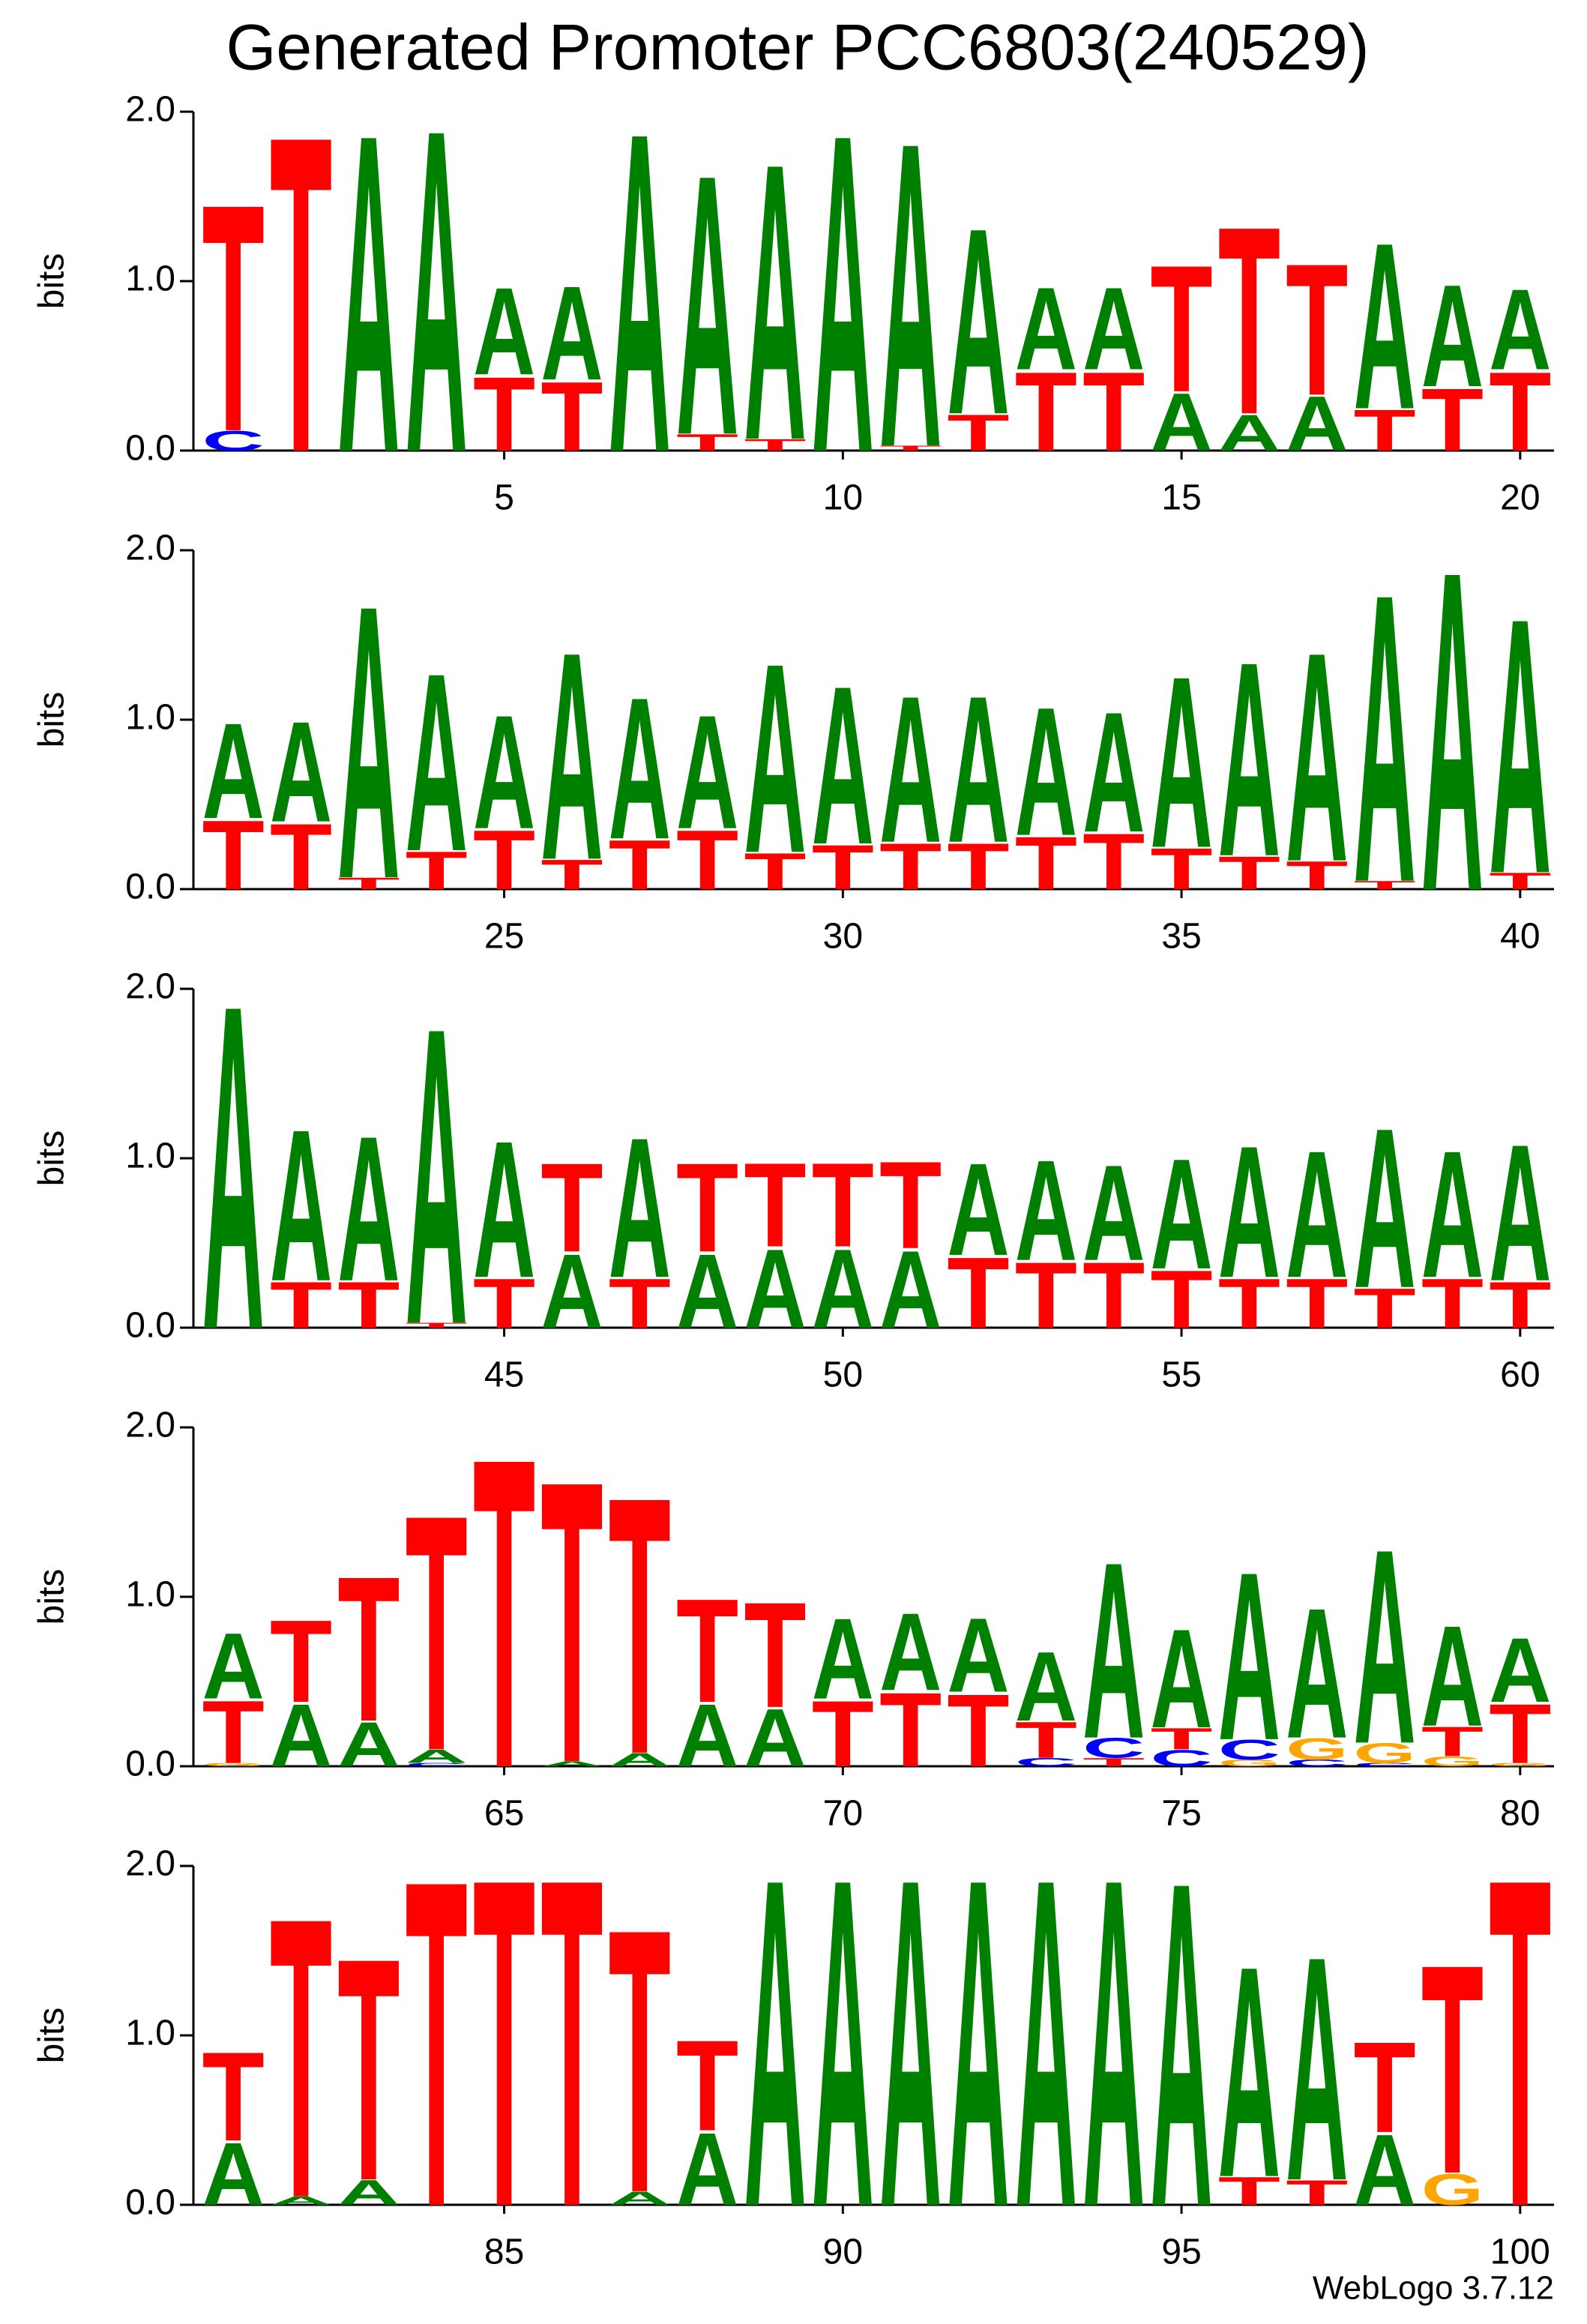  What do you see at coordinates (1520, 1814) in the screenshot?
I see `x-tick-label: 80` at bounding box center [1520, 1814].